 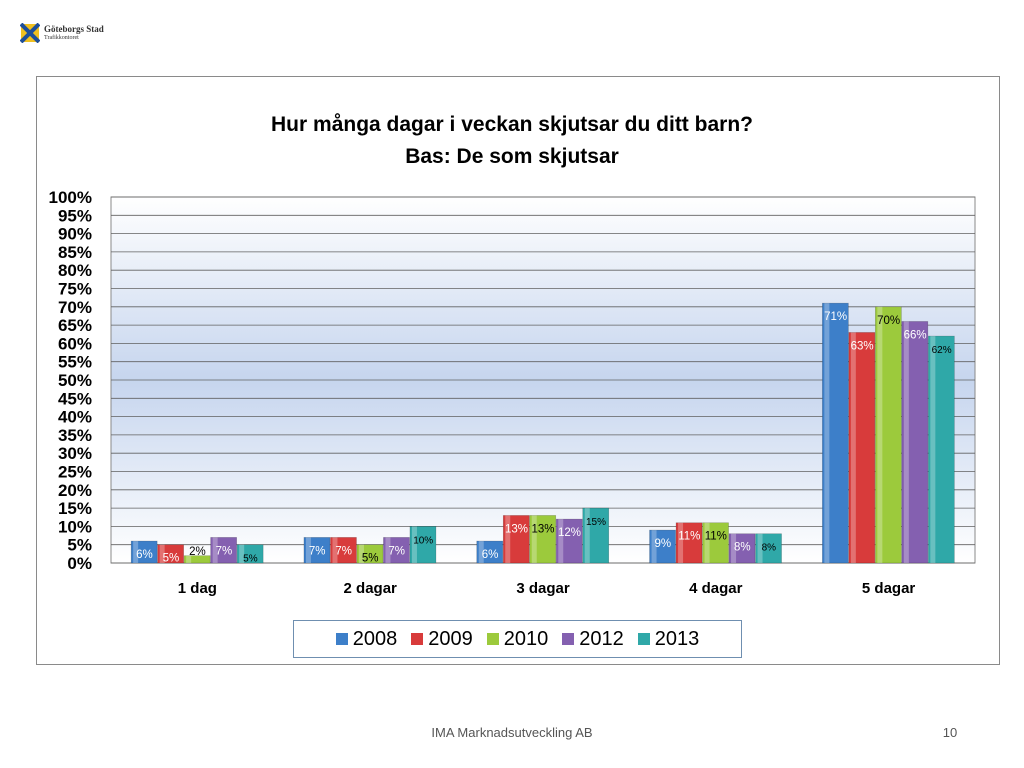 I want to click on y-tick-label: 15%, so click(x=75, y=508).